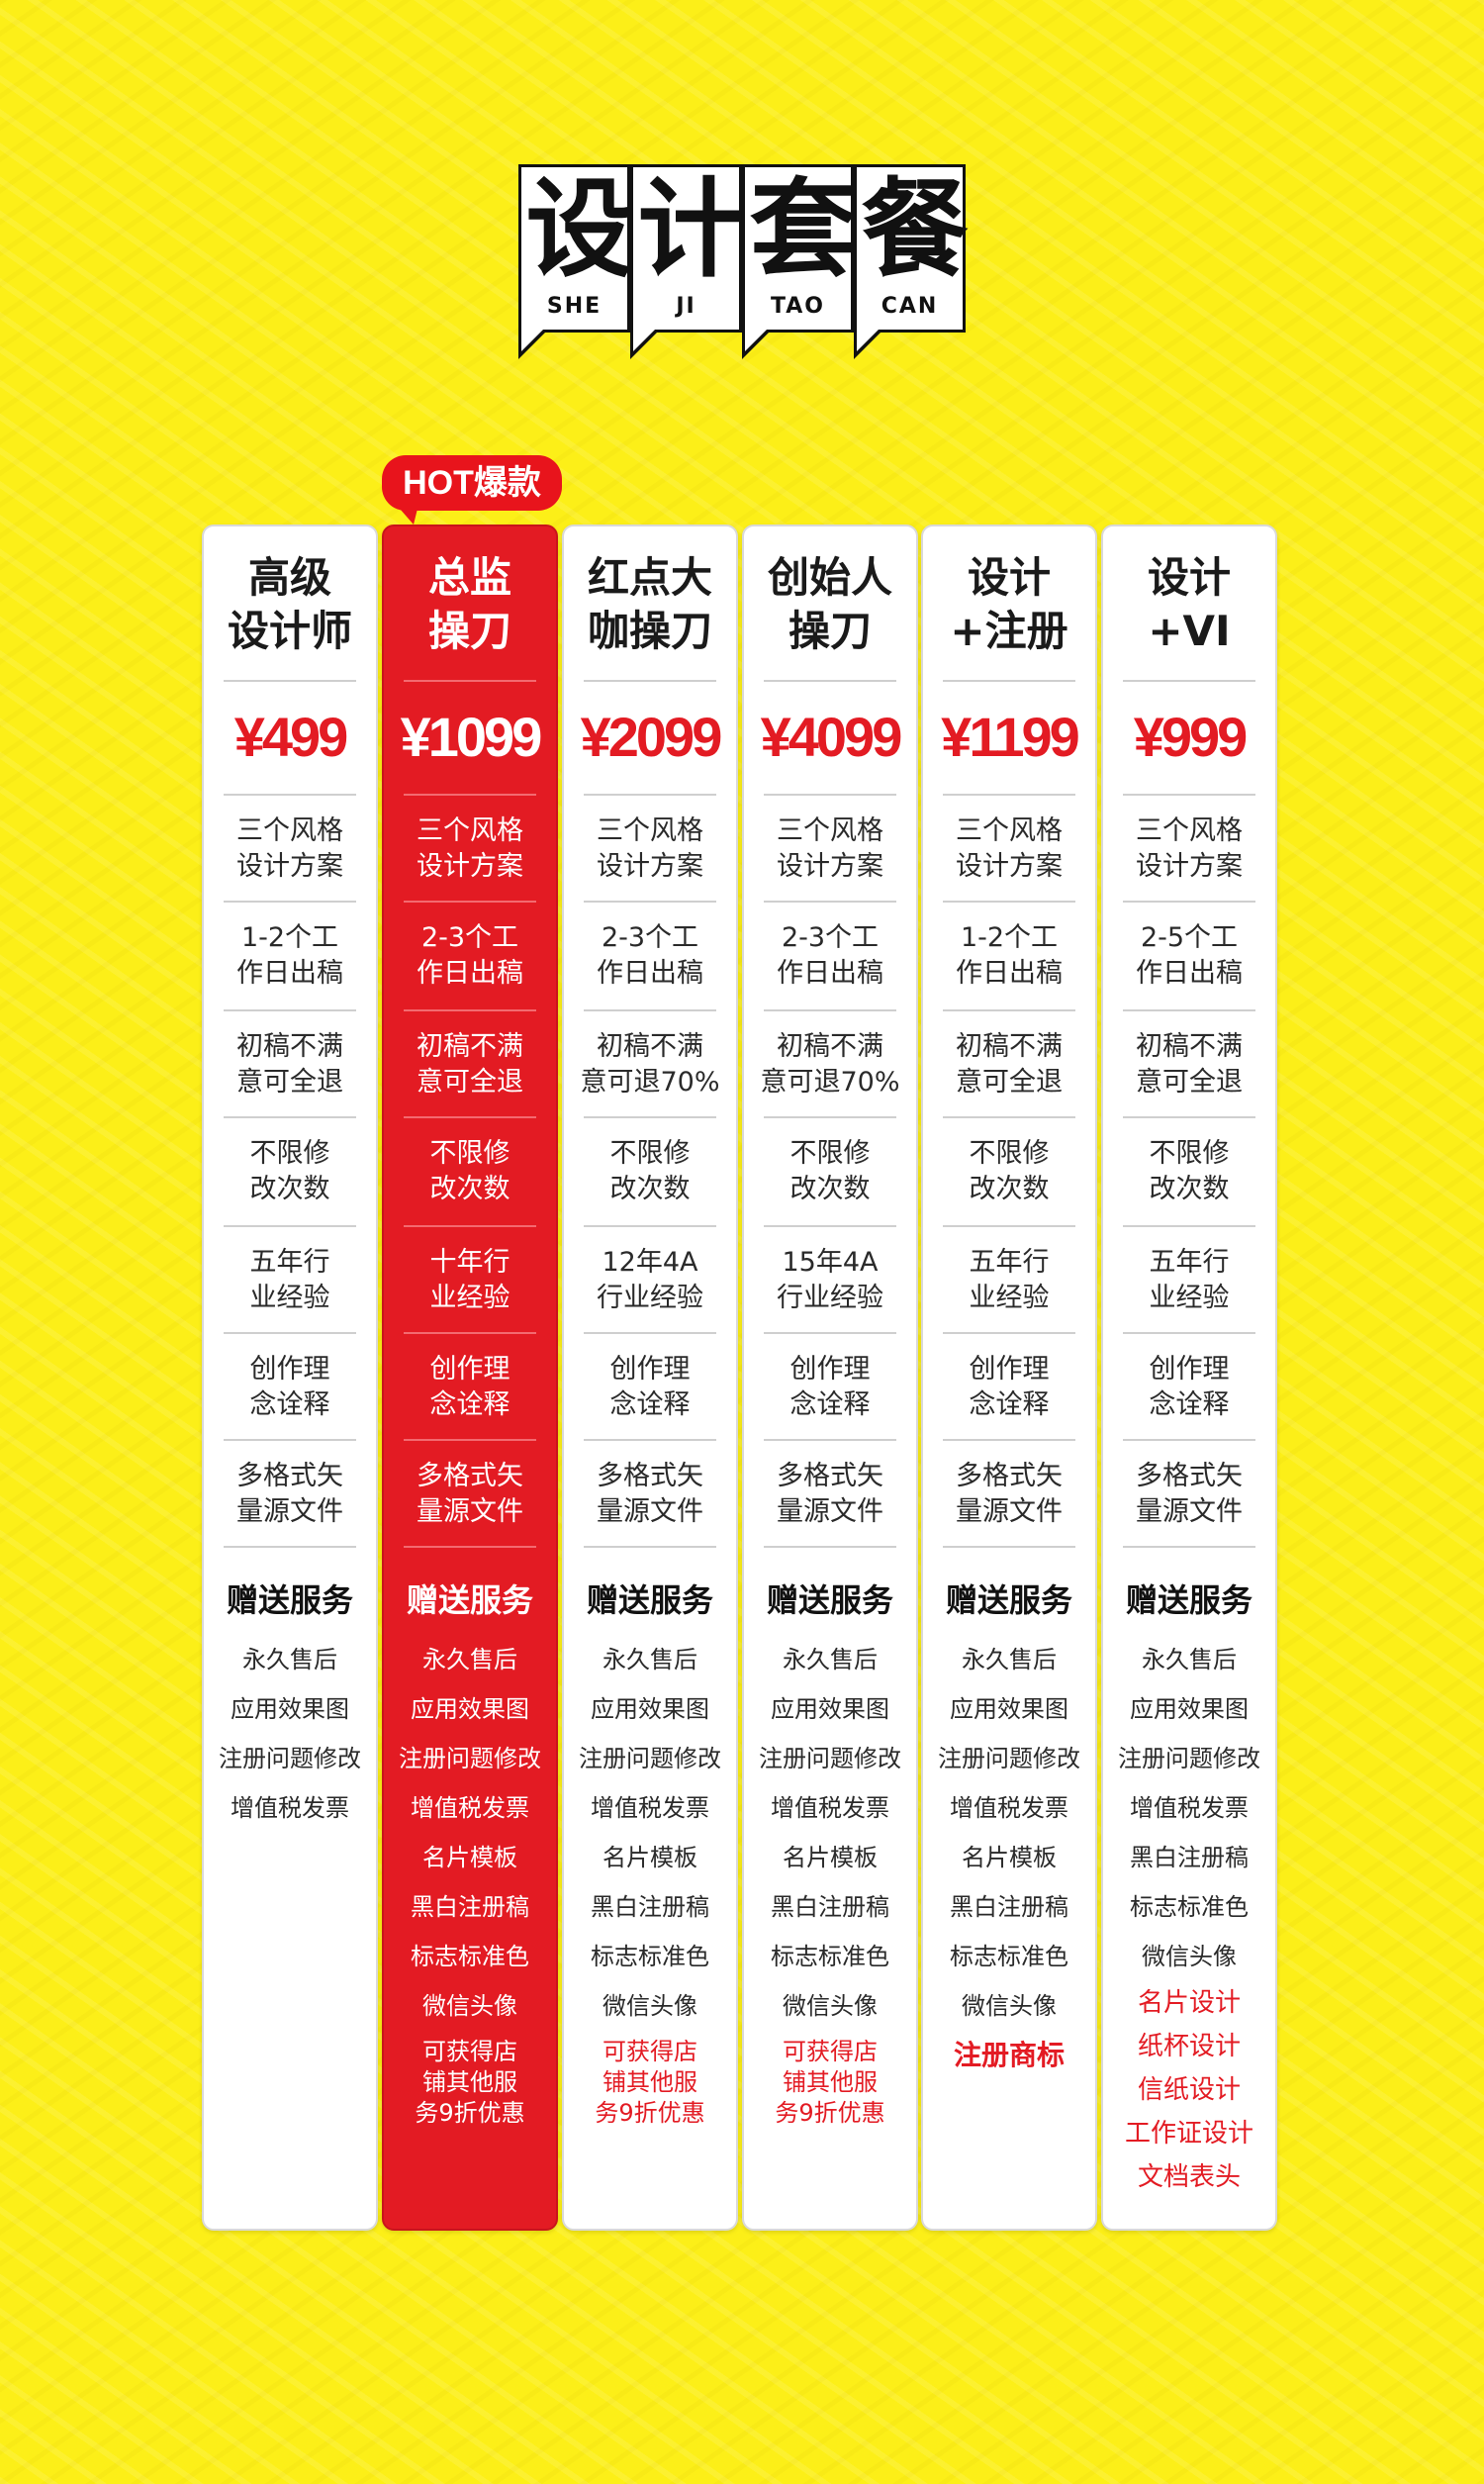 This screenshot has width=1484, height=2484. Describe the element at coordinates (830, 1280) in the screenshot. I see `plan-feature: 15年4A 行业经验` at that location.